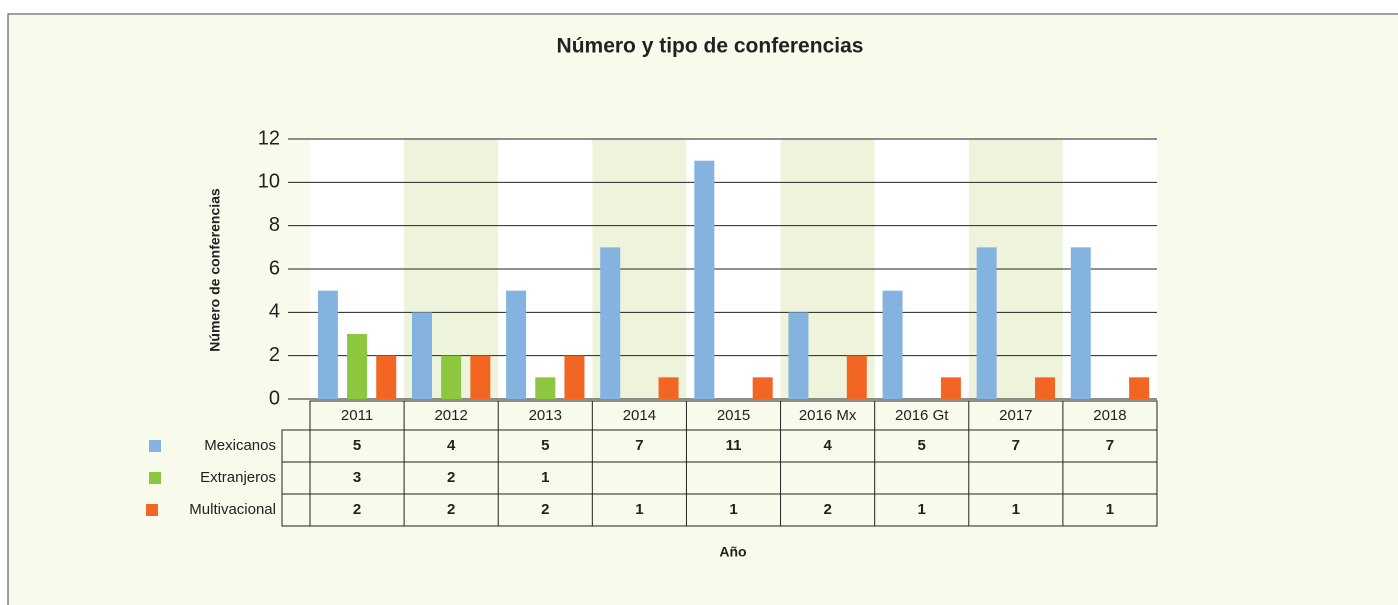 This screenshot has height=605, width=1398. What do you see at coordinates (450, 415) in the screenshot?
I see `x-tick-label: 2012` at bounding box center [450, 415].